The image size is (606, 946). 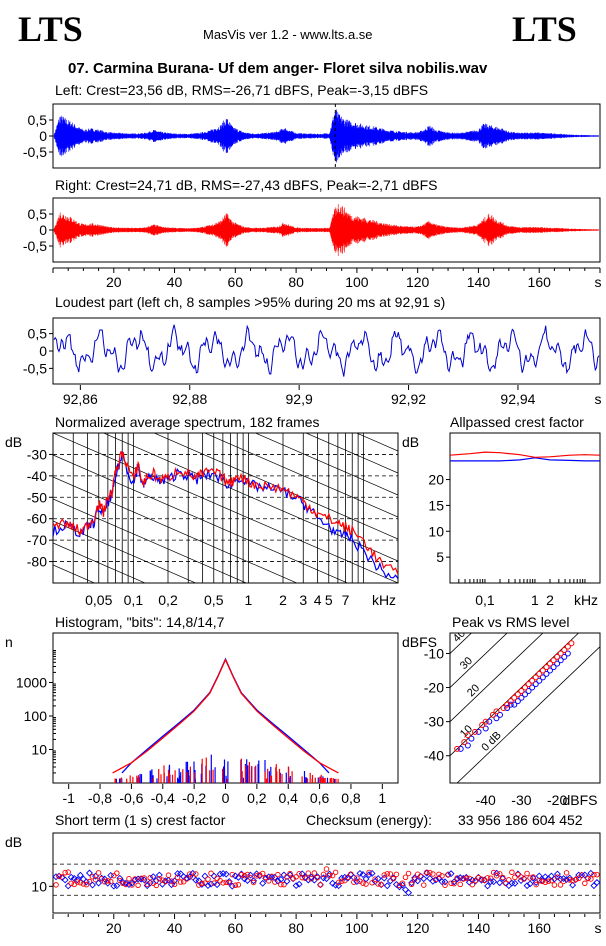 What do you see at coordinates (13, 842) in the screenshot?
I see `short-crest-ylabel: dB` at bounding box center [13, 842].